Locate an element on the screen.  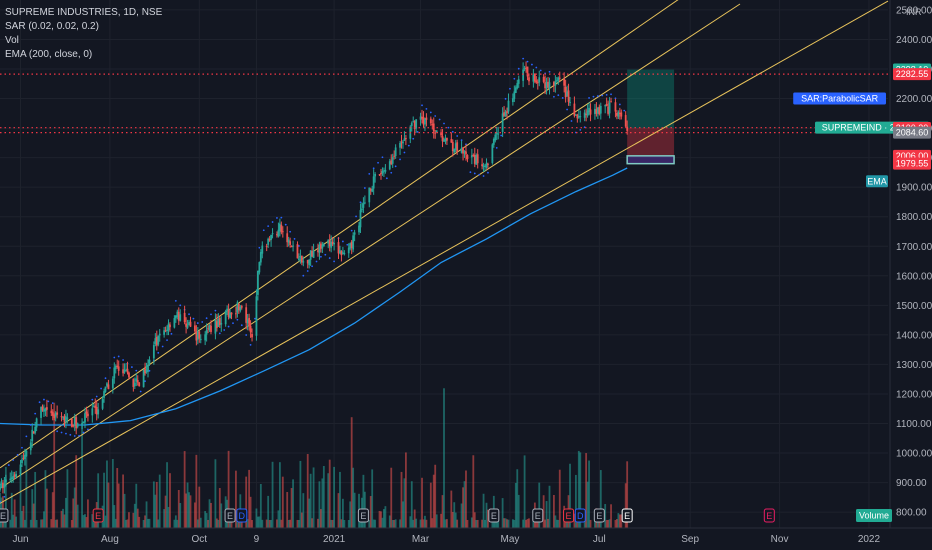
time-axis: Jun Aug Oct 9 2021 Mar May Jul Sep Nov 2022 is located at coordinates (466, 536).